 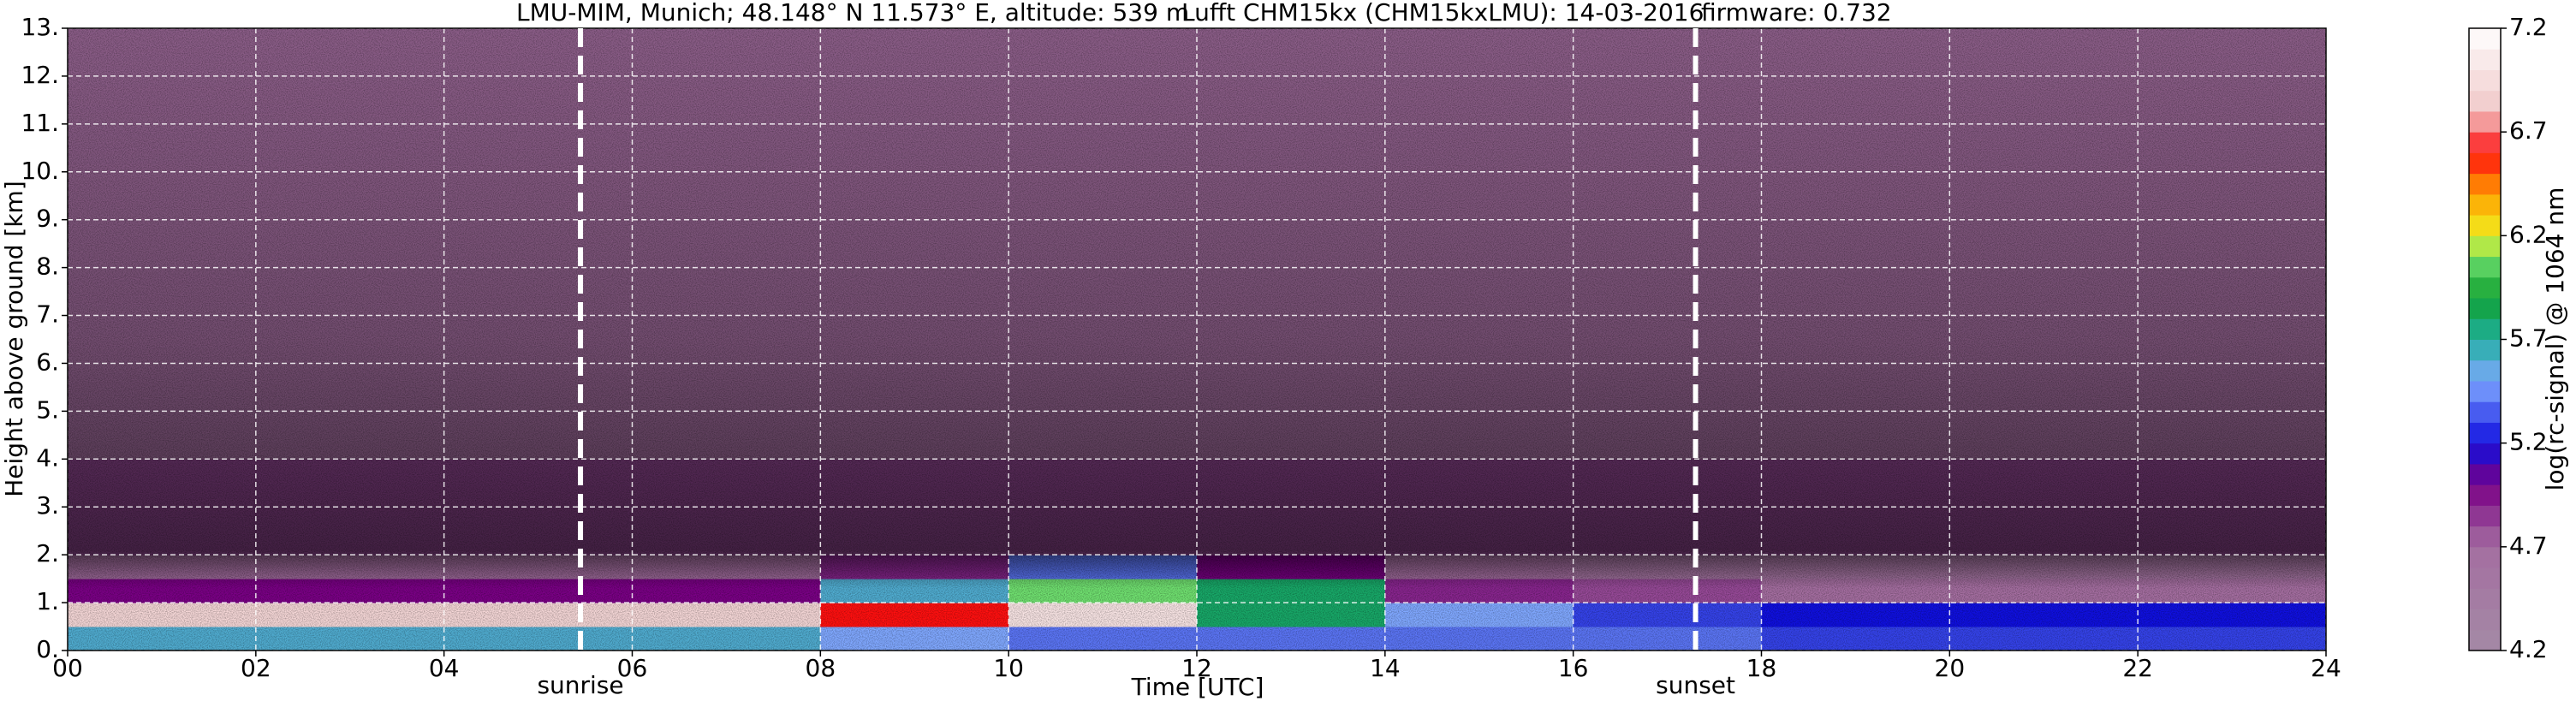 What do you see at coordinates (40, 27) in the screenshot?
I see `y-tick-label: 13.` at bounding box center [40, 27].